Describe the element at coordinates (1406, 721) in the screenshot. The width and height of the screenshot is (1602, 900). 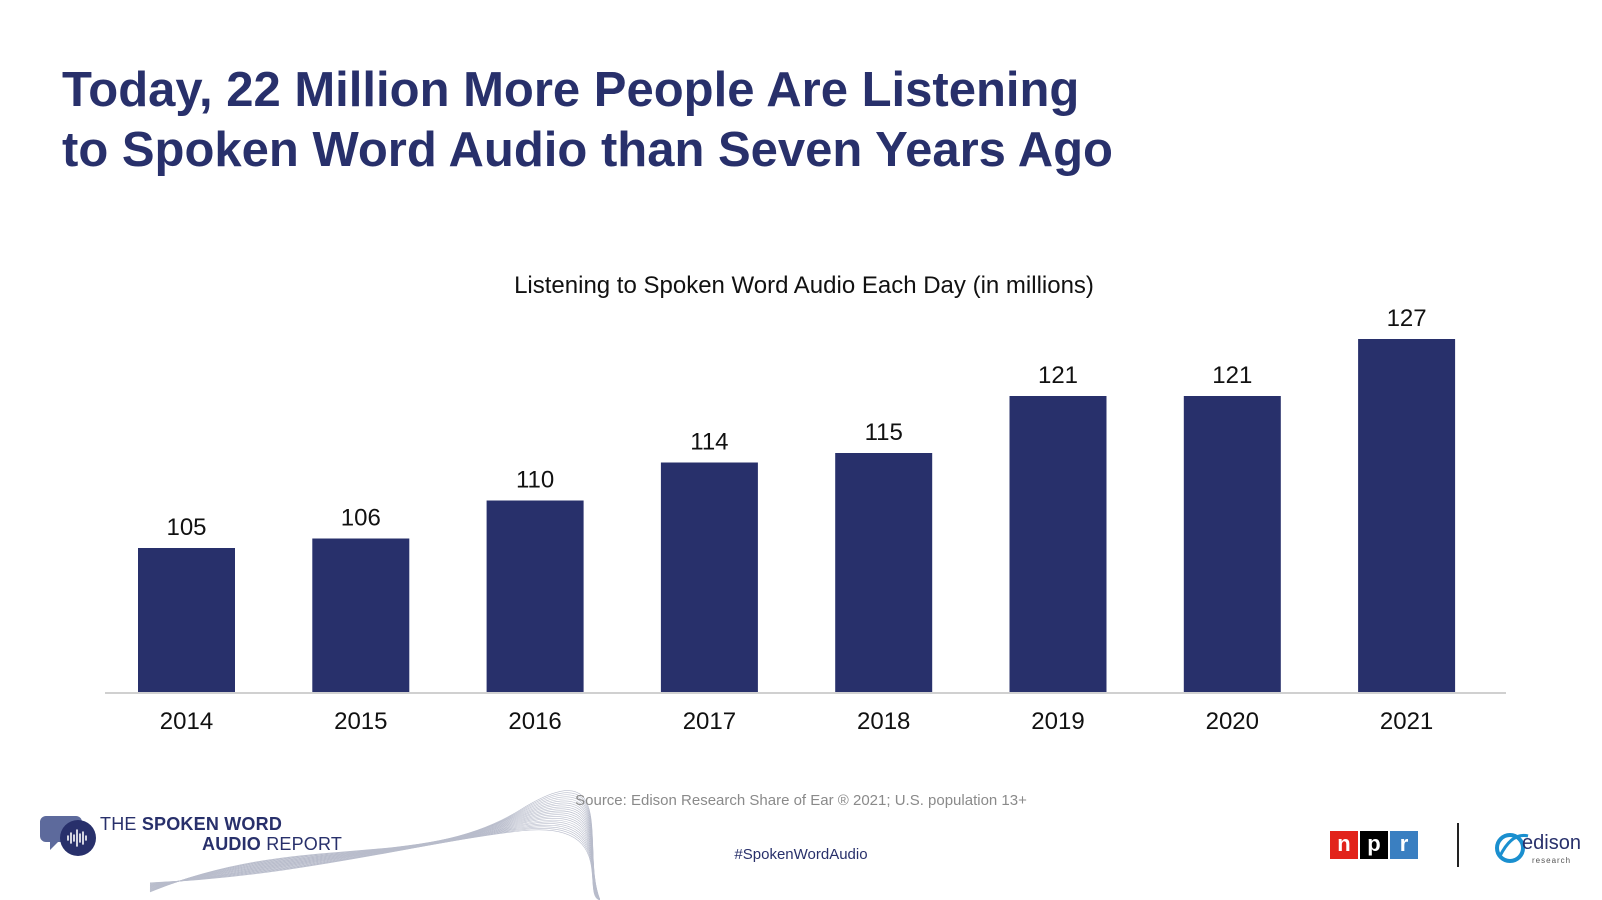
I see `x-tick-label-2021: 2021` at that location.